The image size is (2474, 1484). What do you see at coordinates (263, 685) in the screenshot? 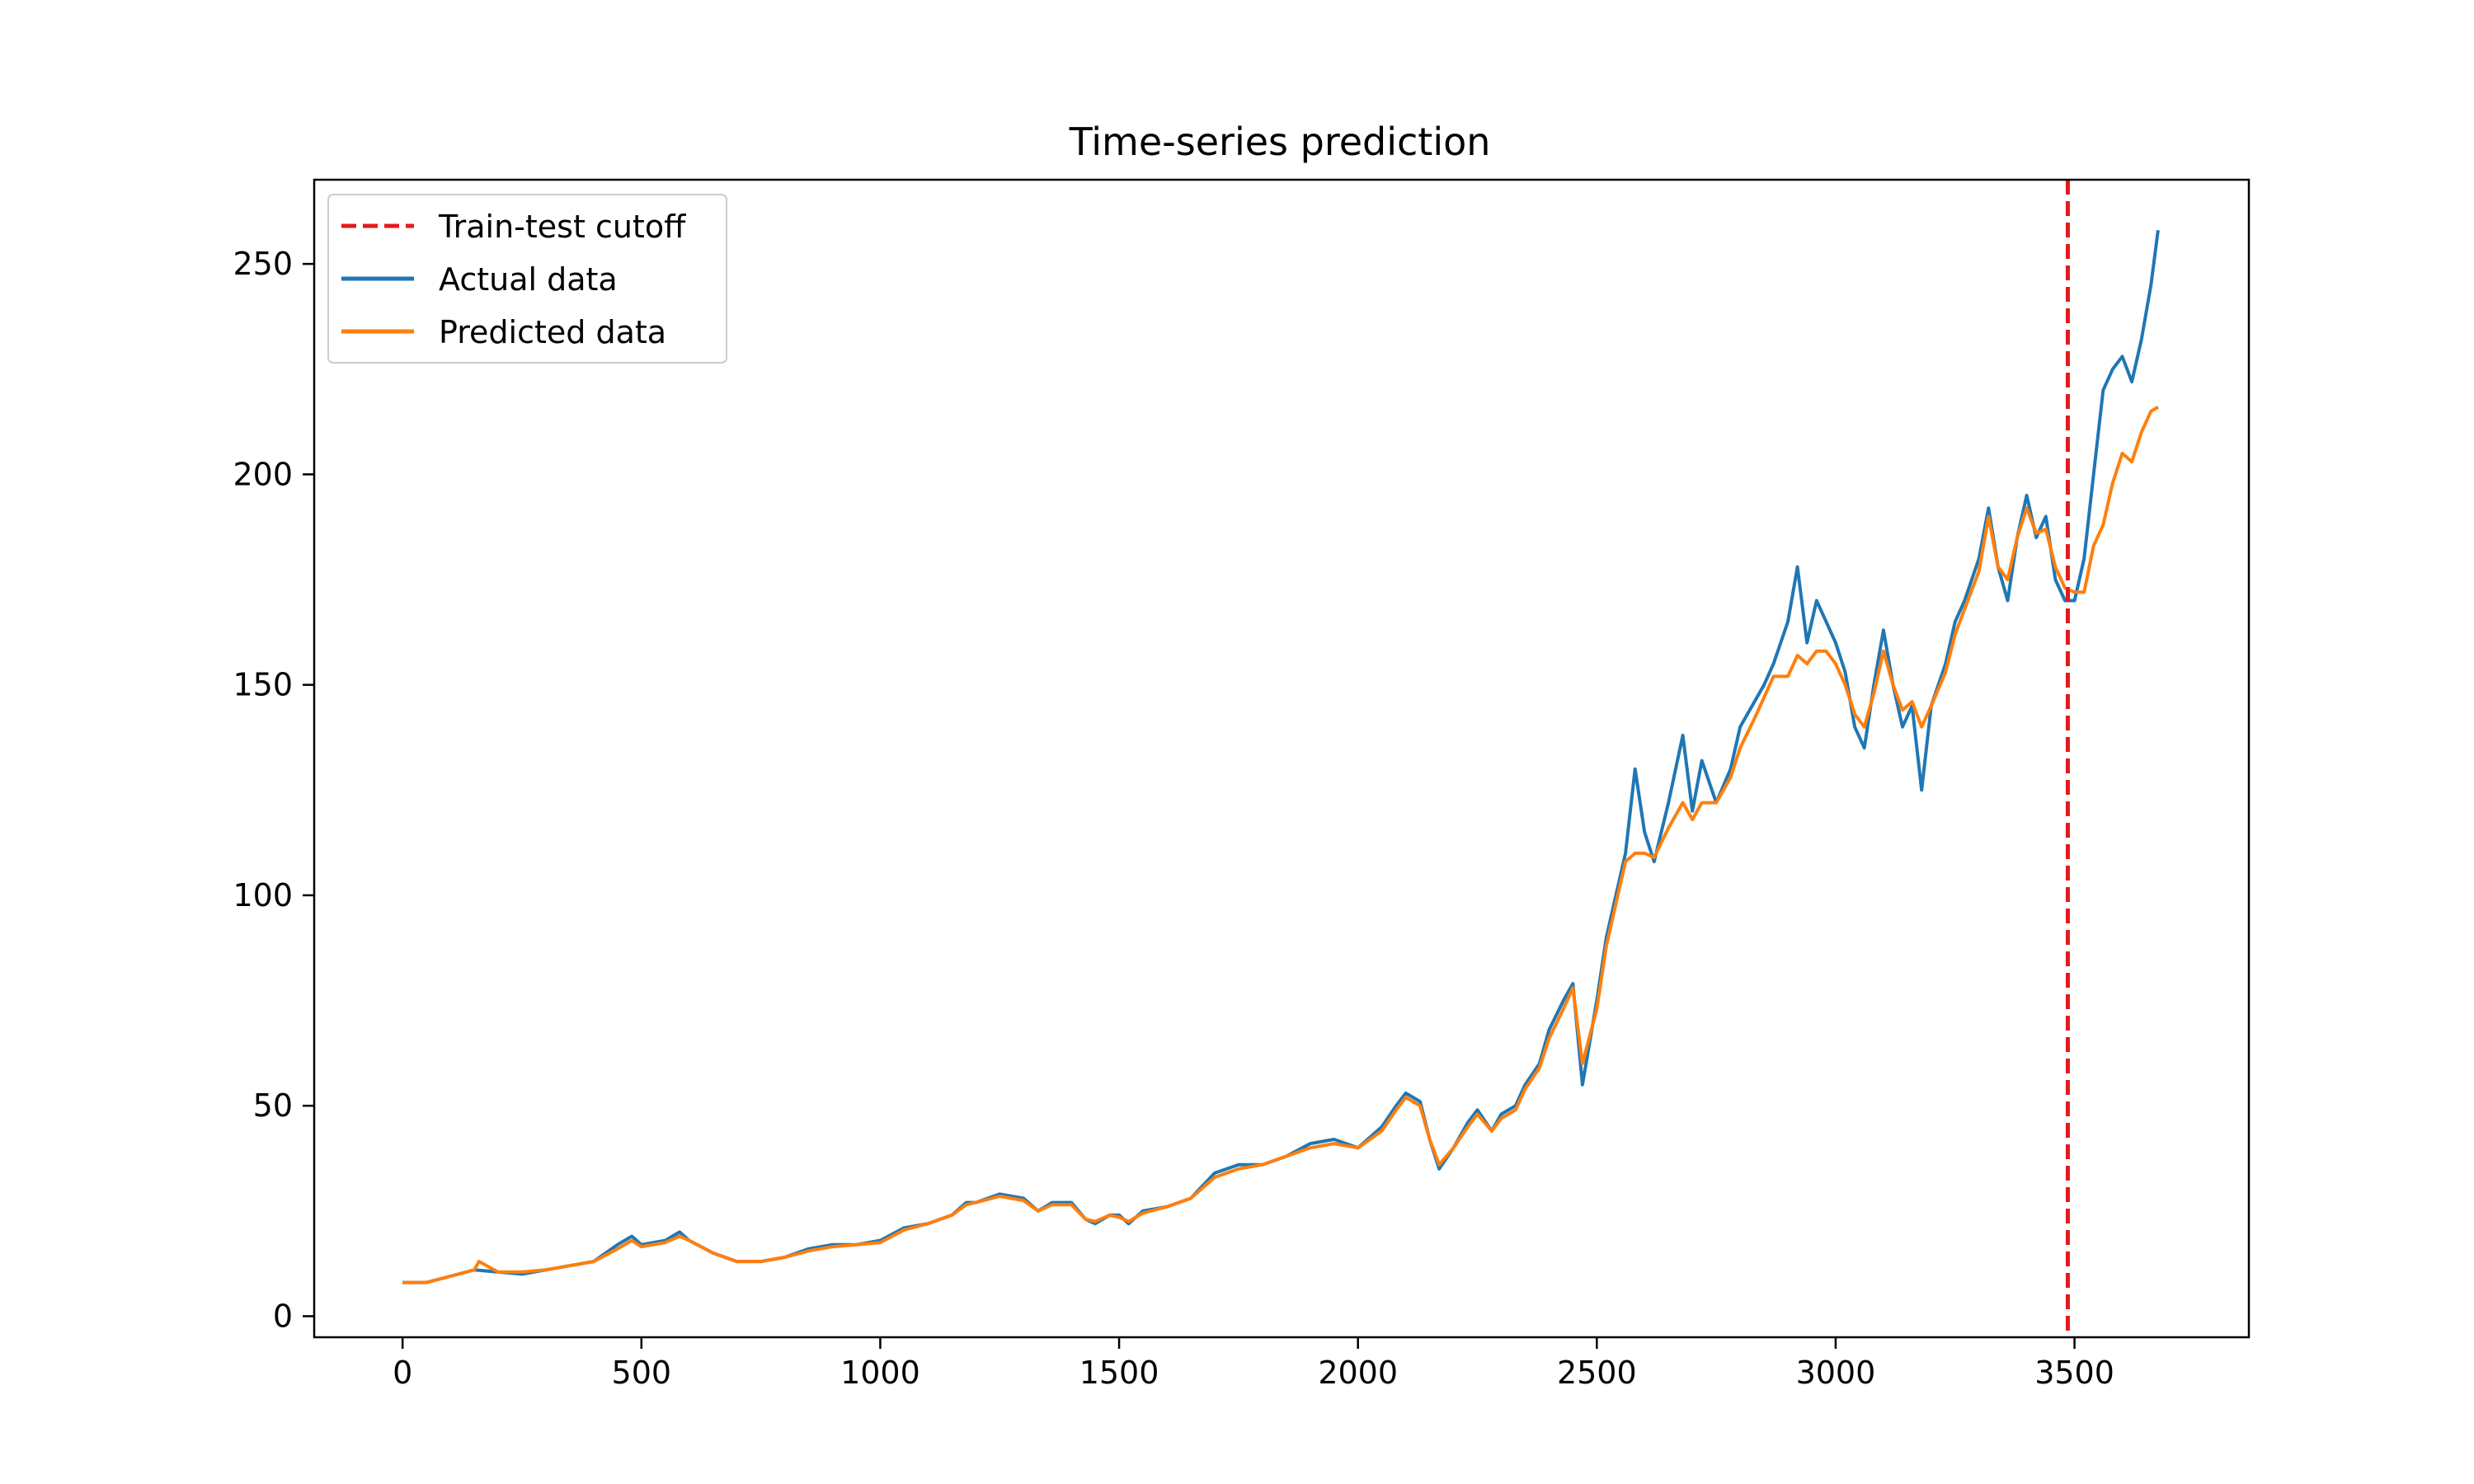
I see `y-tick-label: 150` at bounding box center [263, 685].